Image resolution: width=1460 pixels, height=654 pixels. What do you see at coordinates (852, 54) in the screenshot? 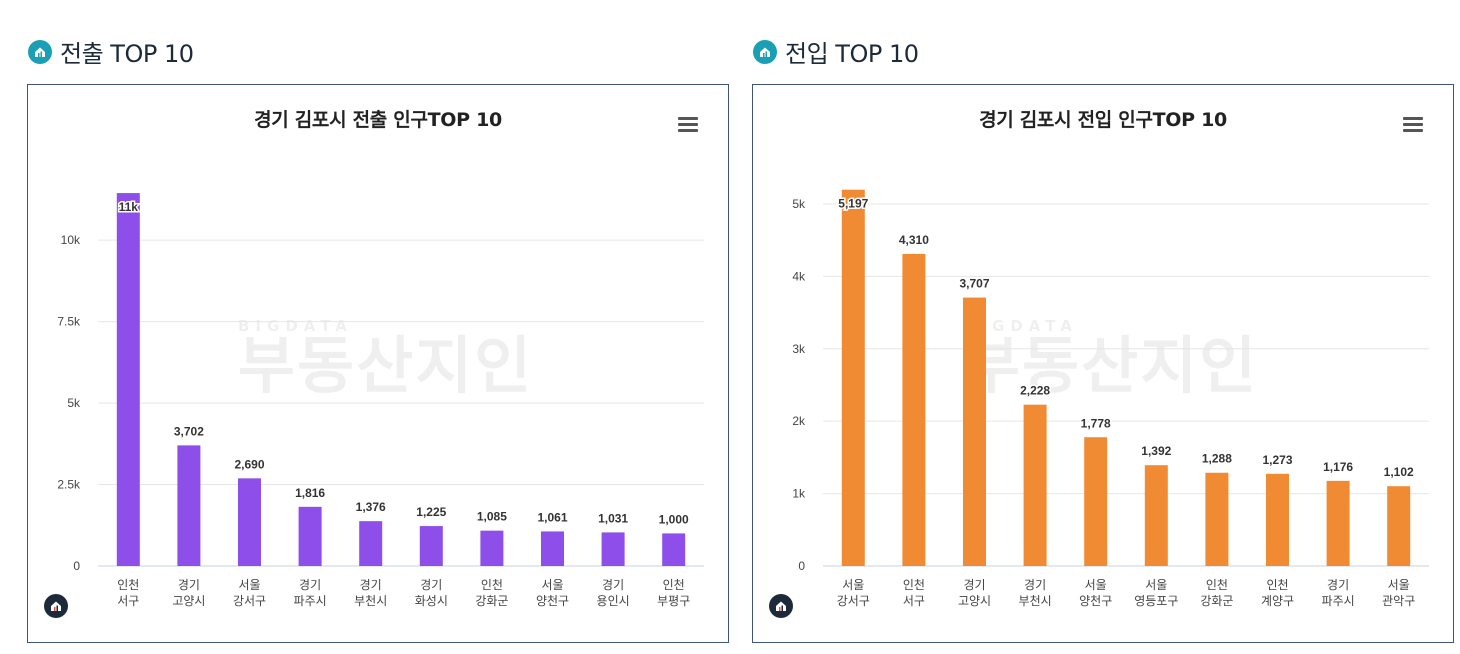
I see `section-title: 전입 TOP 10` at bounding box center [852, 54].